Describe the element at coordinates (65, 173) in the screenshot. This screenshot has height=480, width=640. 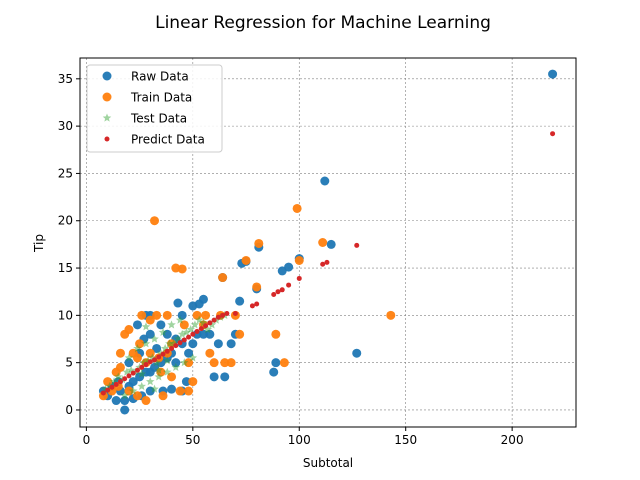
I see `y-tick-label: 25` at that location.